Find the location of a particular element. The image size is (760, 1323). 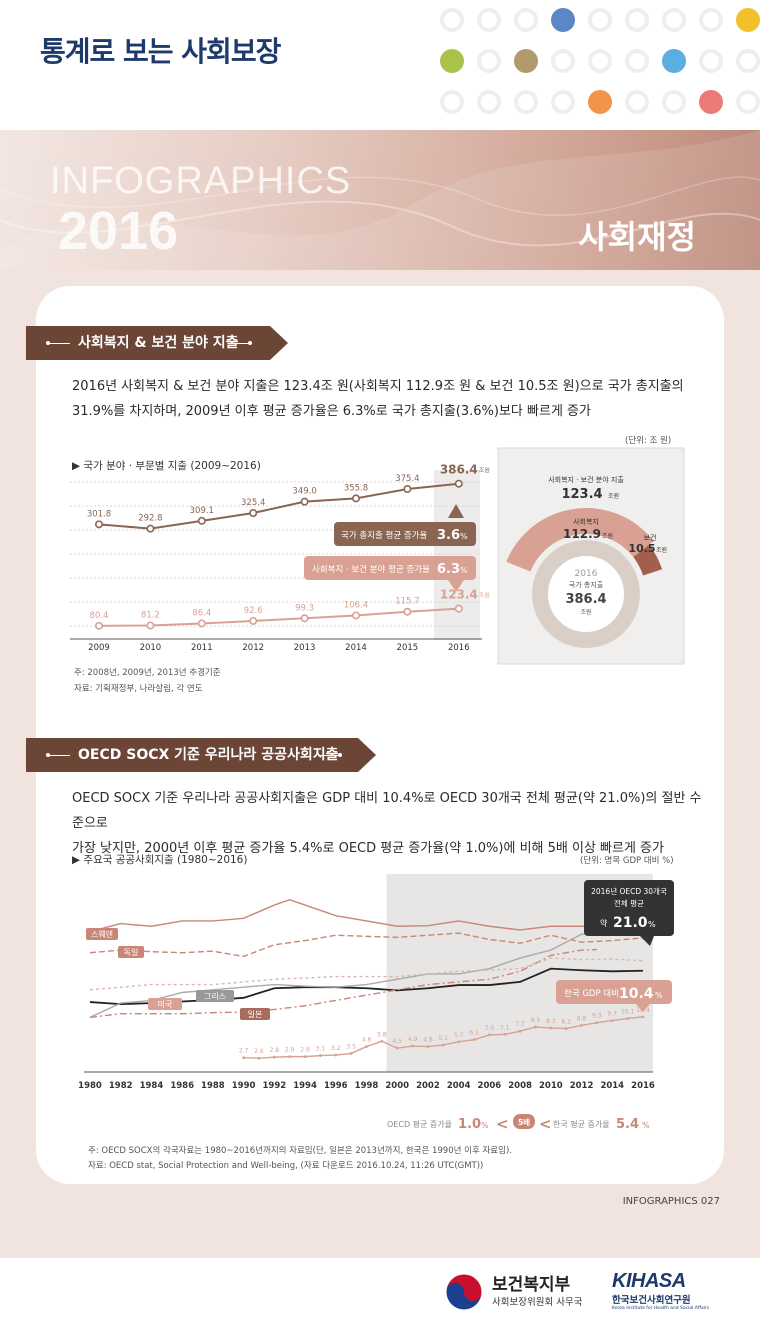

header: 통계로 보는 사회보장 is located at coordinates (380, 65).